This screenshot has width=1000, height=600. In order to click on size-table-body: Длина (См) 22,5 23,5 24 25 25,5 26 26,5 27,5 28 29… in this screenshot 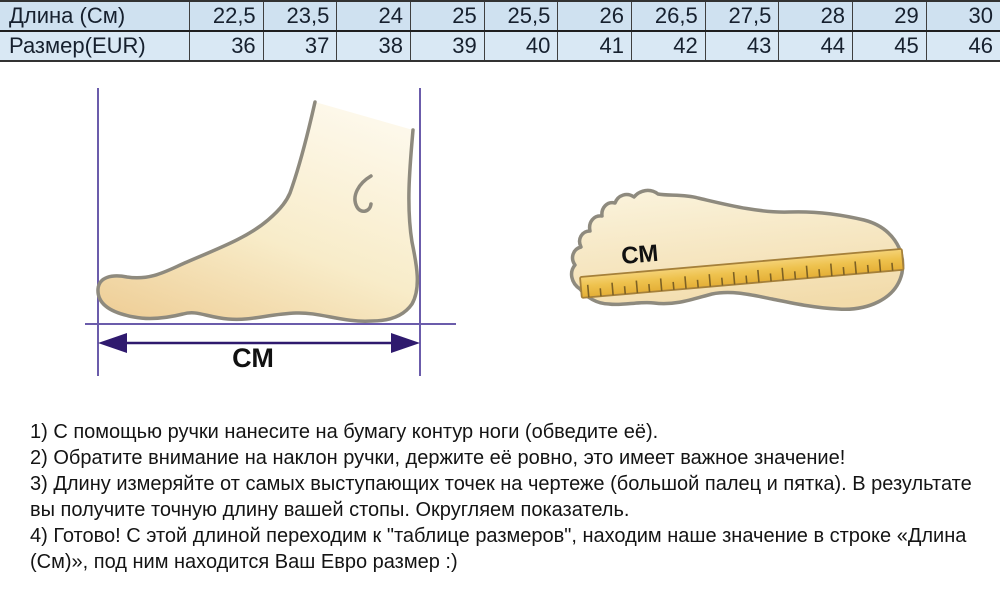, I will do `click(500, 31)`.